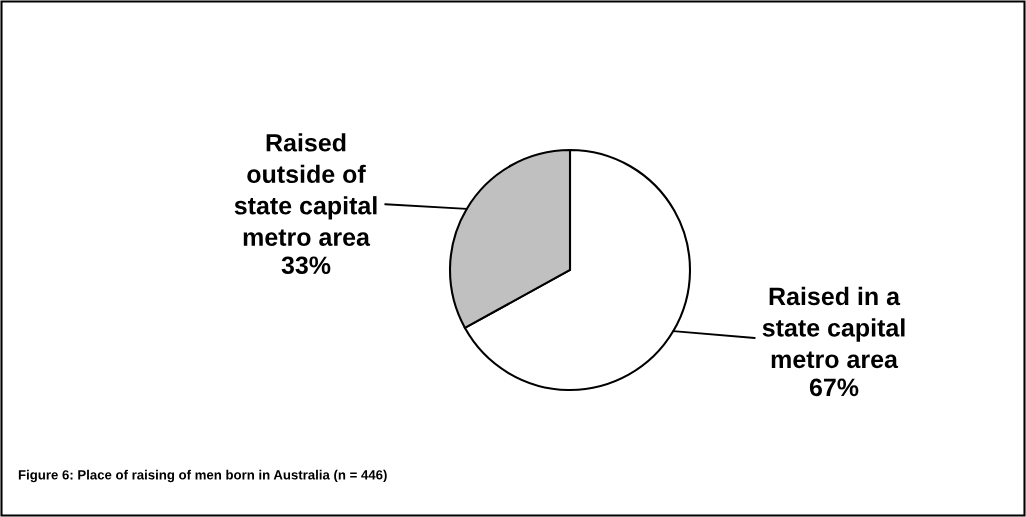 This screenshot has width=1026, height=517. What do you see at coordinates (833, 327) in the screenshot?
I see `slice-label: Raised in a state capital metro area` at bounding box center [833, 327].